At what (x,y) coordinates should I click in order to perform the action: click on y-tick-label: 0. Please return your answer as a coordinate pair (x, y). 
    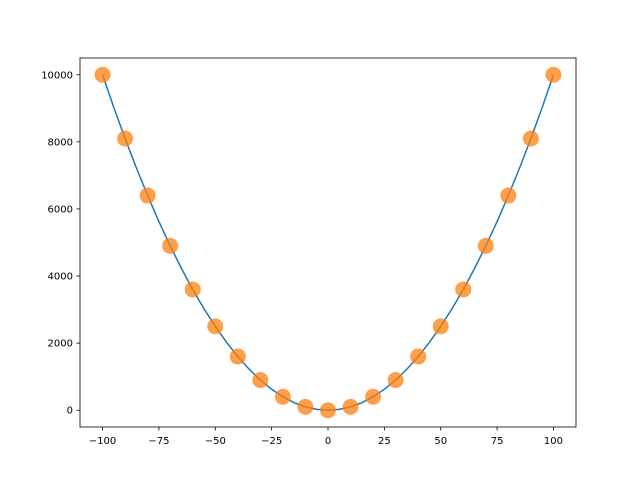
    Looking at the image, I should click on (70, 411).